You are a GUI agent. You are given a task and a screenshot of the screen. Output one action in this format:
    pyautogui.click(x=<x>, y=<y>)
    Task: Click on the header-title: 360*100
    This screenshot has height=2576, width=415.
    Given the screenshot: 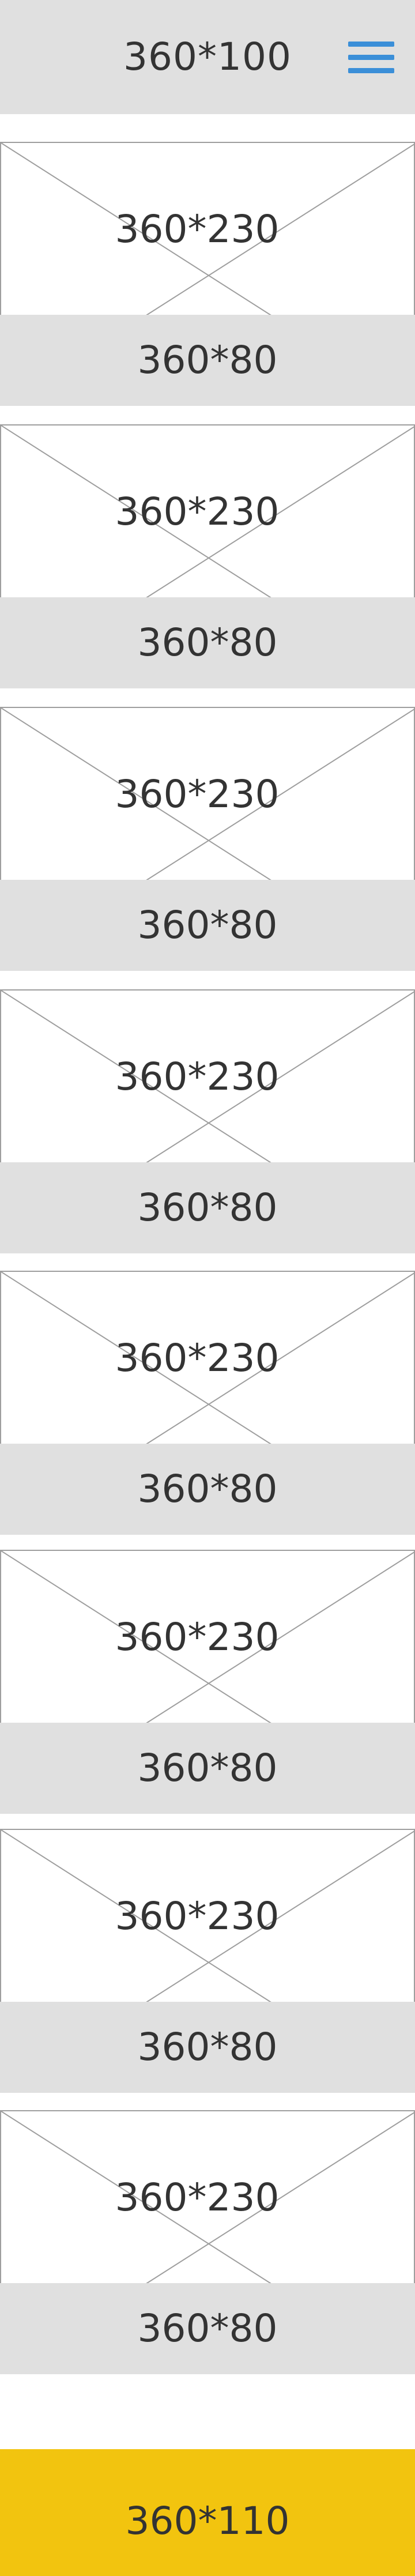 What is the action you would take?
    pyautogui.click(x=207, y=57)
    